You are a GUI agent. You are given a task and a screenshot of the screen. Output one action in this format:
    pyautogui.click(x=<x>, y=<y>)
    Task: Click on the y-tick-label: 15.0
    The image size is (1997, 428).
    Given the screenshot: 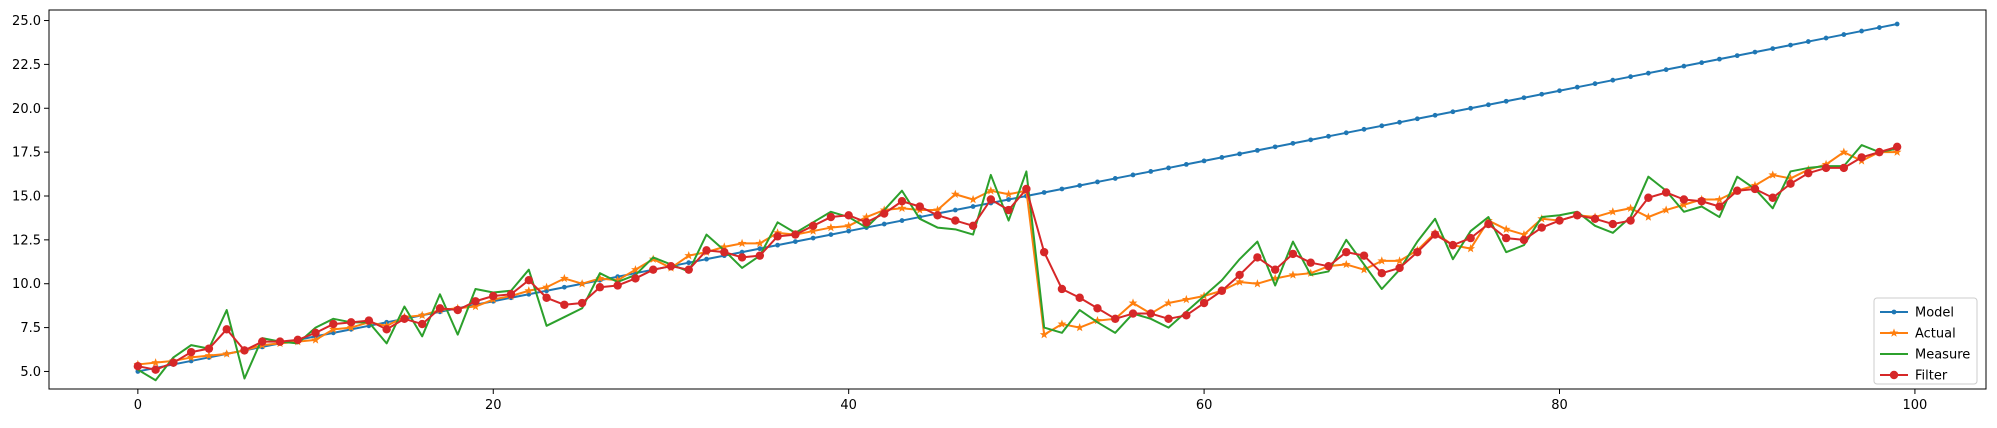 What is the action you would take?
    pyautogui.click(x=26, y=196)
    